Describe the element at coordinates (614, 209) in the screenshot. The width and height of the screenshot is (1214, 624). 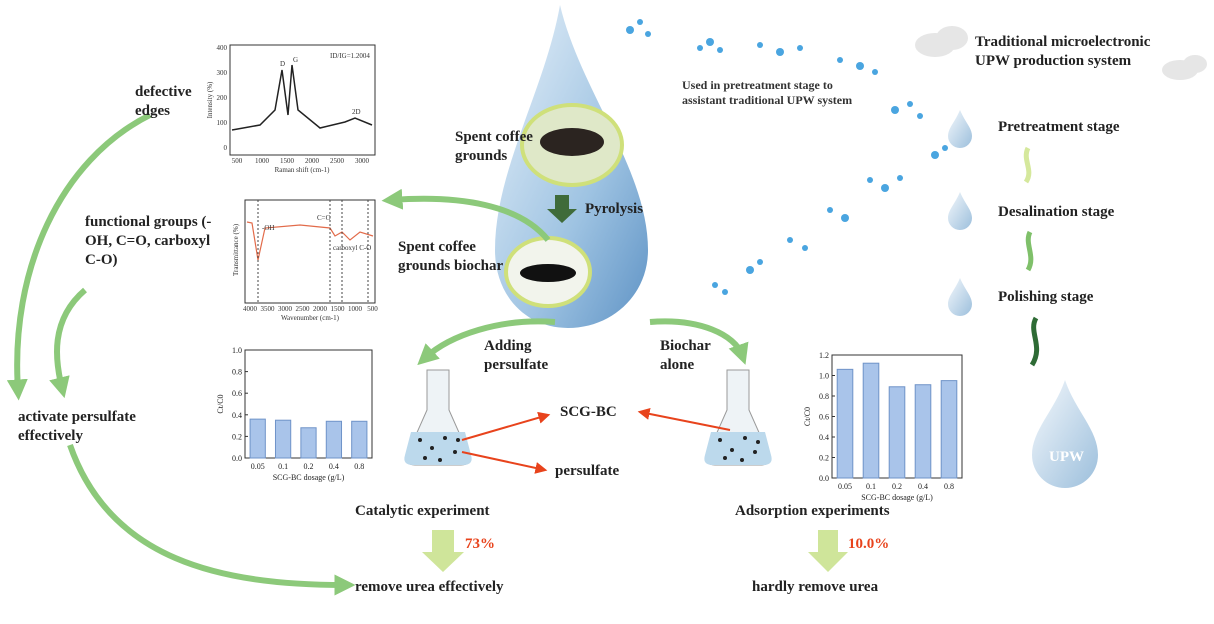
I see `label: Pyrolysis` at that location.